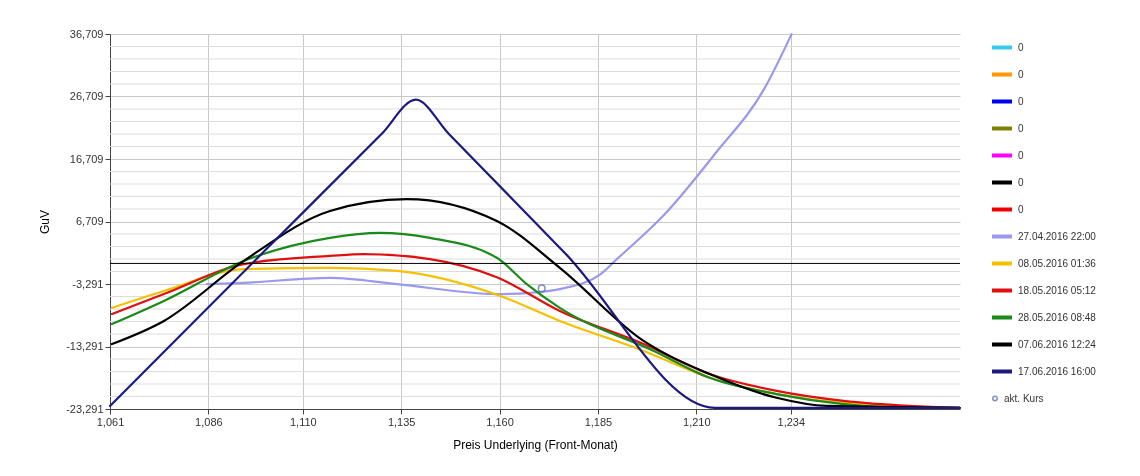  Describe the element at coordinates (1057, 317) in the screenshot. I see `legend-label: 28.05.2016 08:48` at that location.